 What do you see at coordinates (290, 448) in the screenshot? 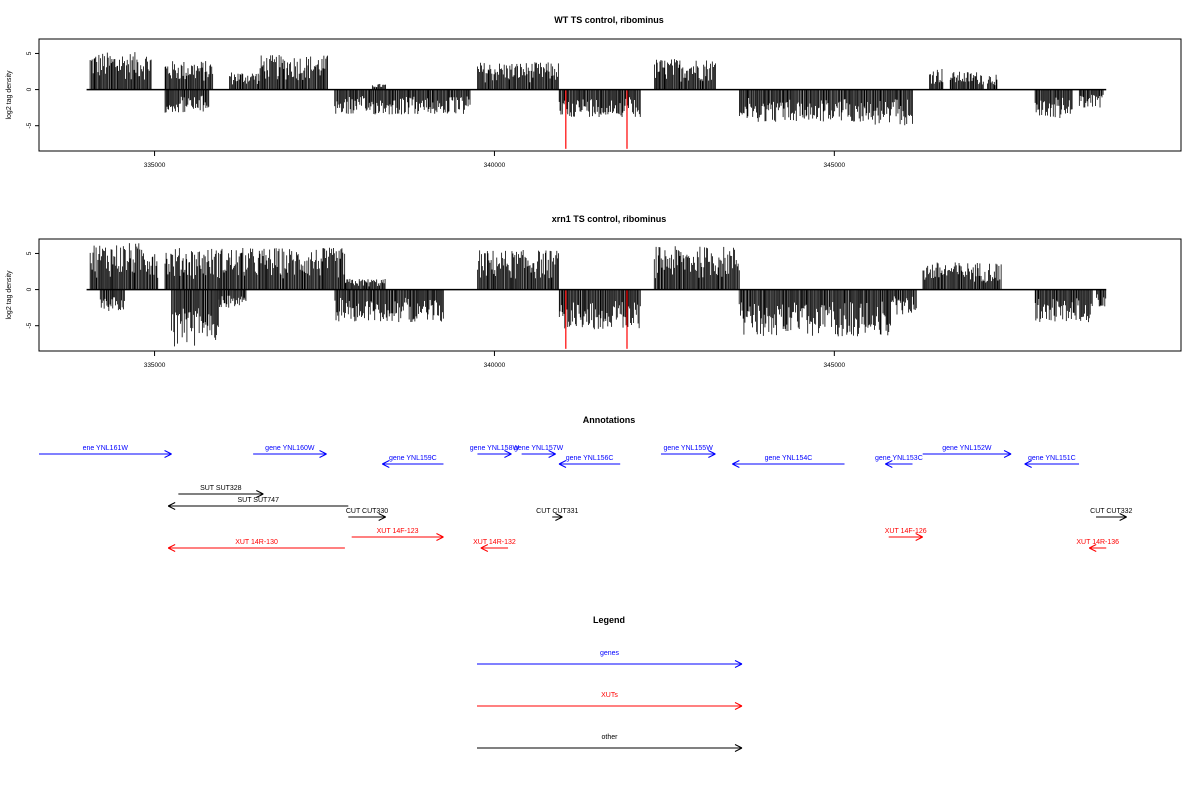
I see `feature-label: gene YNL160W` at bounding box center [290, 448].